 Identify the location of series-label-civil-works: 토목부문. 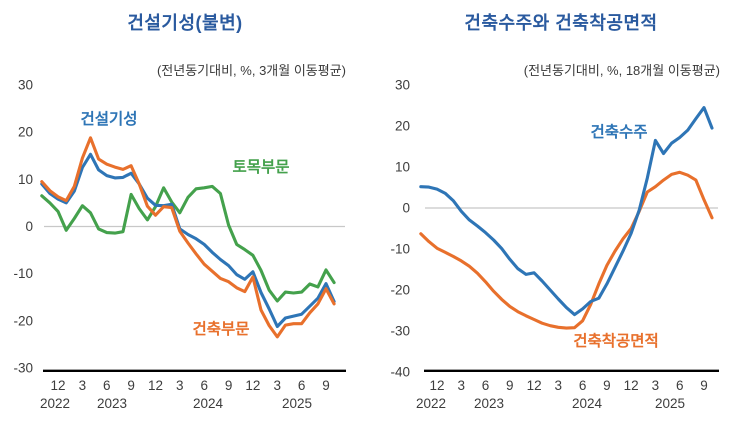
(261, 167).